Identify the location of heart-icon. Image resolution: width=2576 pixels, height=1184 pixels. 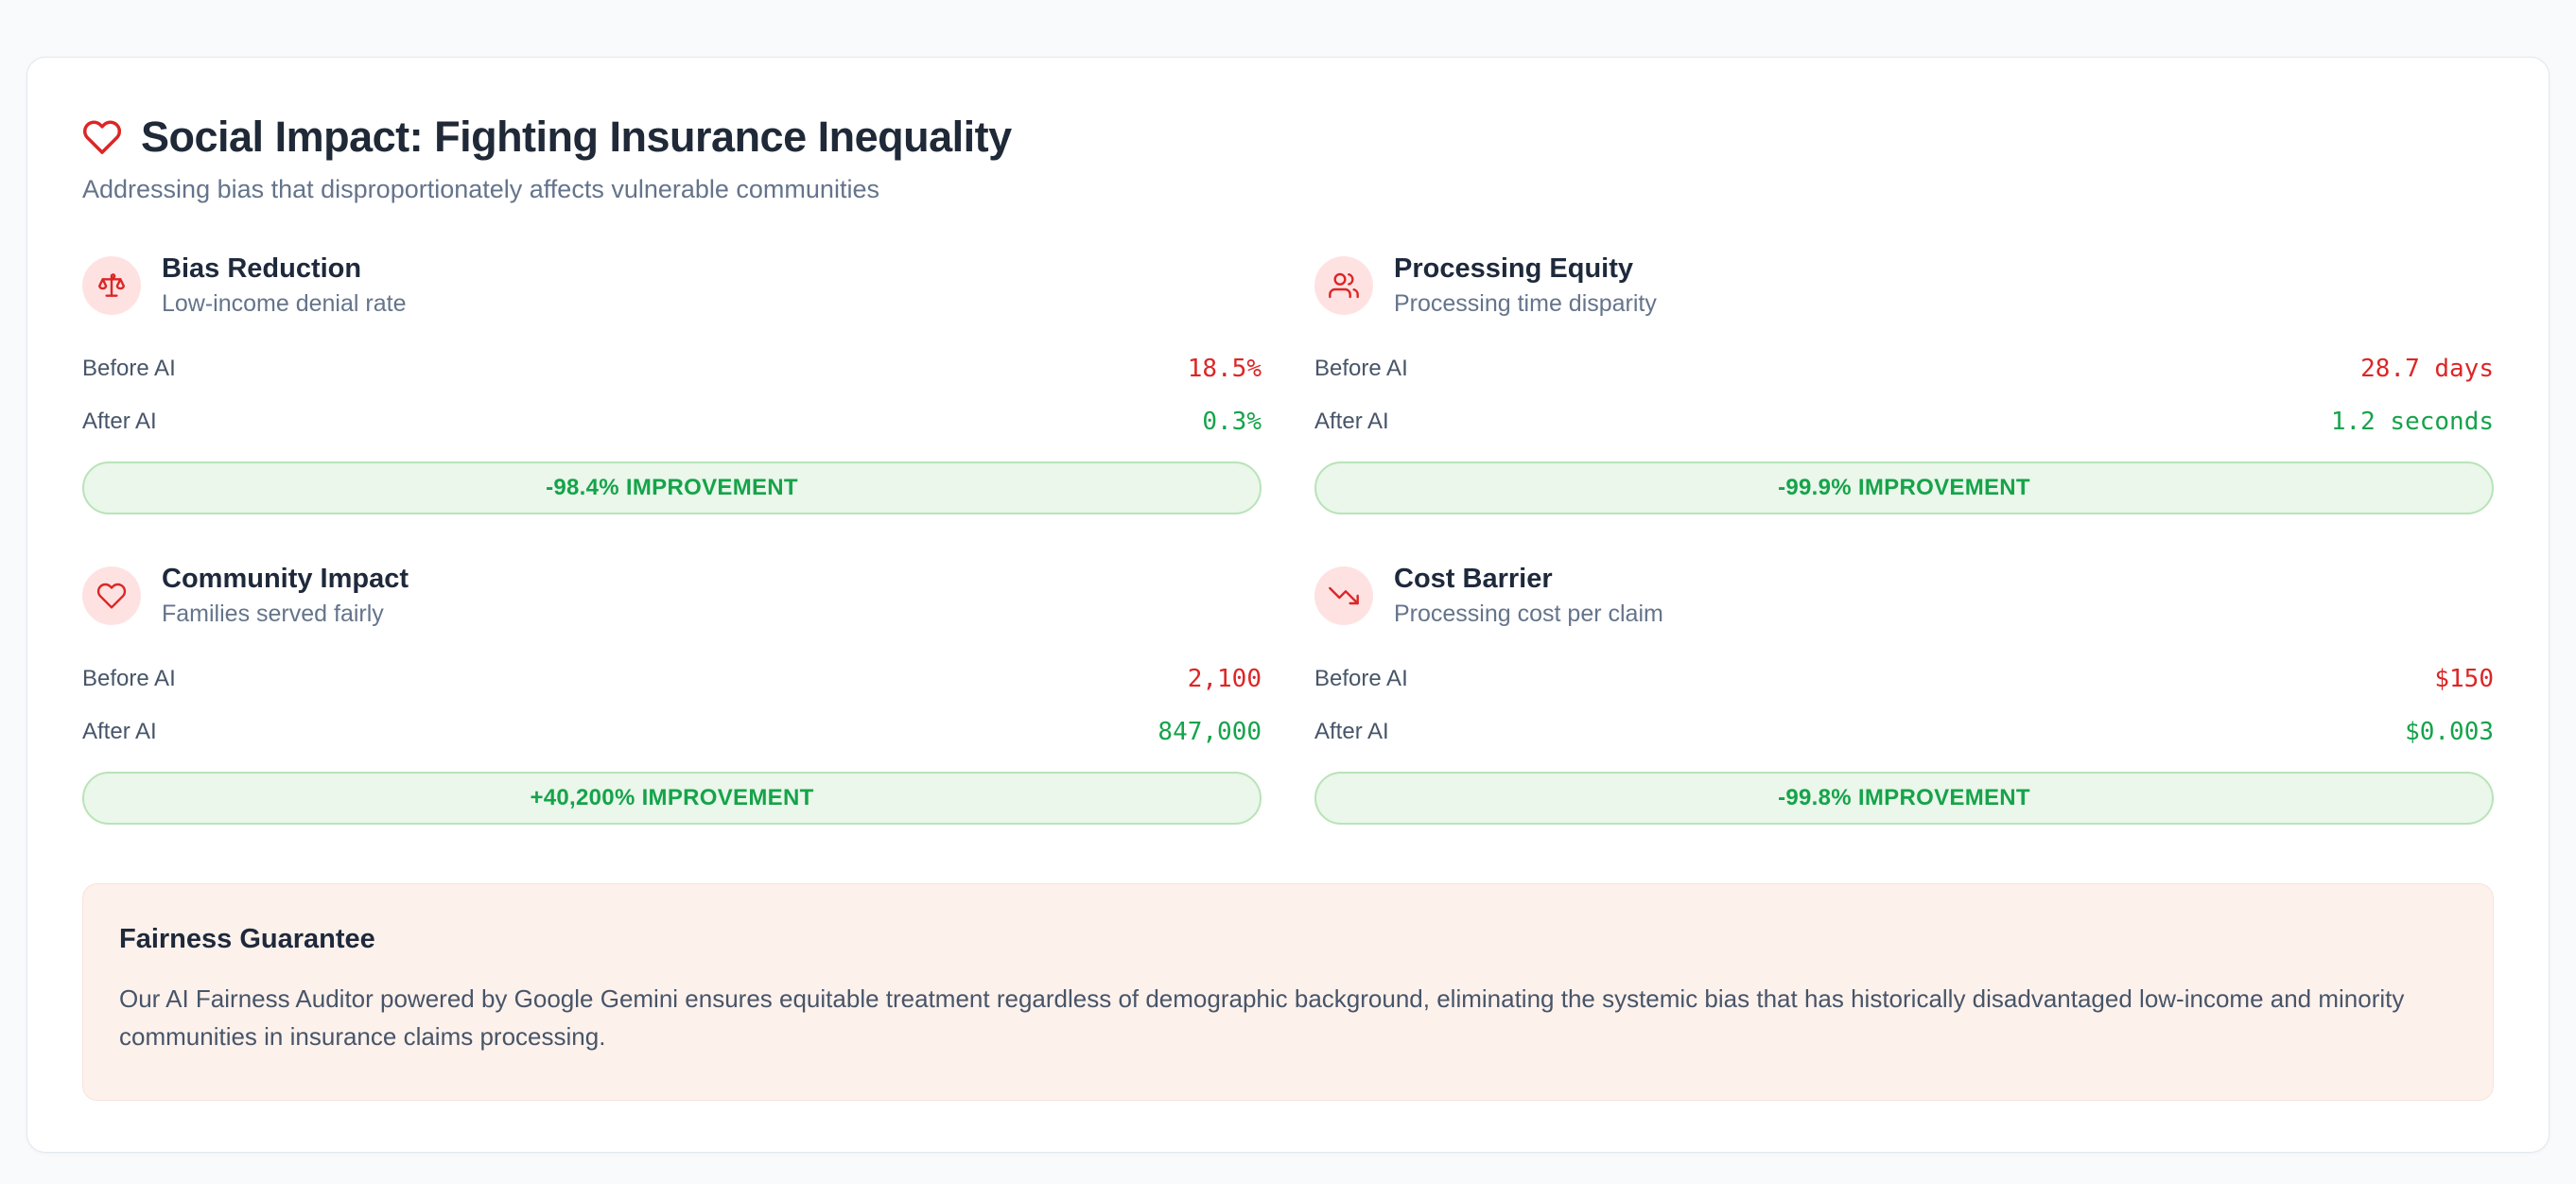
(111, 596).